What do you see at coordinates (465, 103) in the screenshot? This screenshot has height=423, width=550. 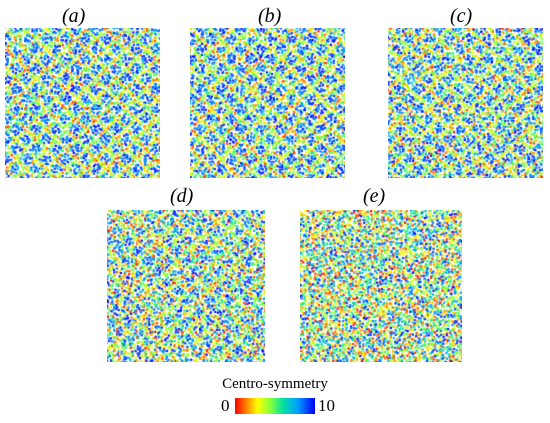 I see `atom-panel-c` at bounding box center [465, 103].